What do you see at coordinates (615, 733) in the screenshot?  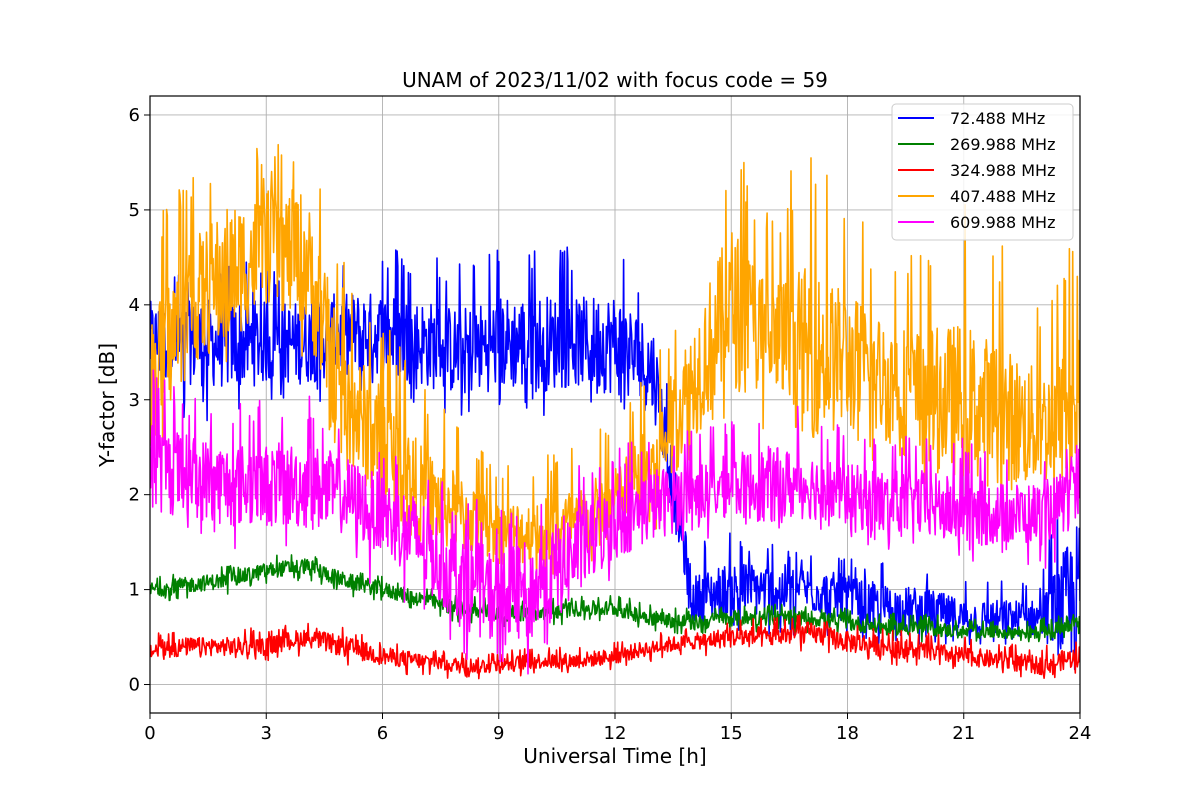 I see `x-tick-label: 12` at bounding box center [615, 733].